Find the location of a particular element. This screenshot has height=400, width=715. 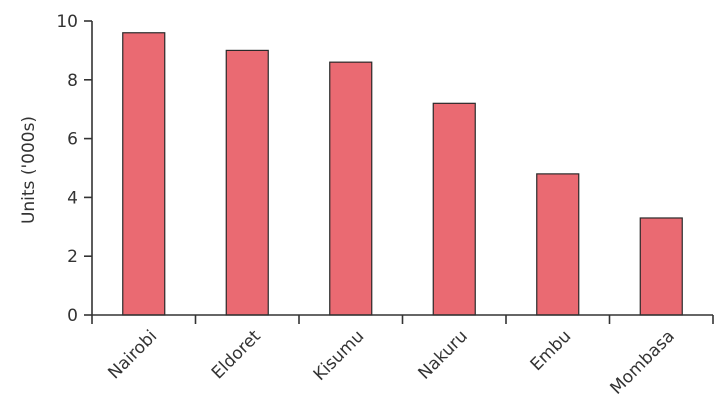

y-axis: 0 2 4 6 8 10 is located at coordinates (74, 169).